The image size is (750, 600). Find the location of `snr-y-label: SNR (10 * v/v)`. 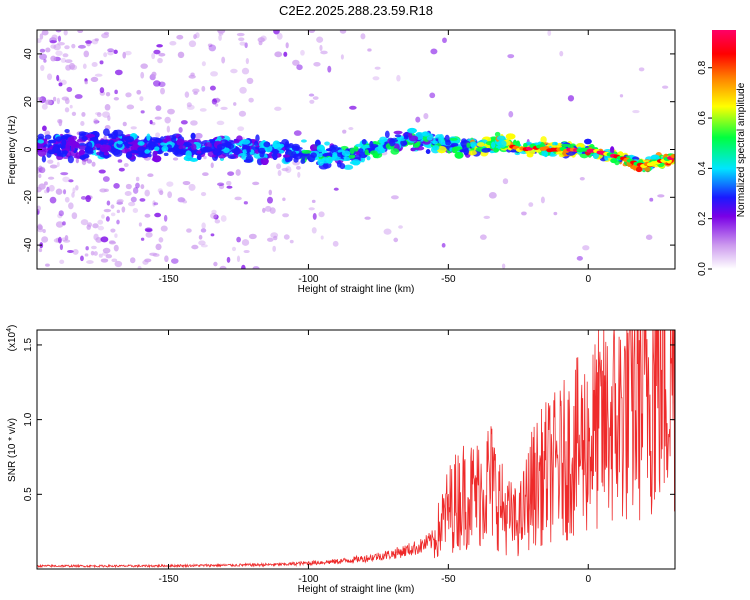

snr-y-label: SNR (10 * v/v) is located at coordinates (12, 450).